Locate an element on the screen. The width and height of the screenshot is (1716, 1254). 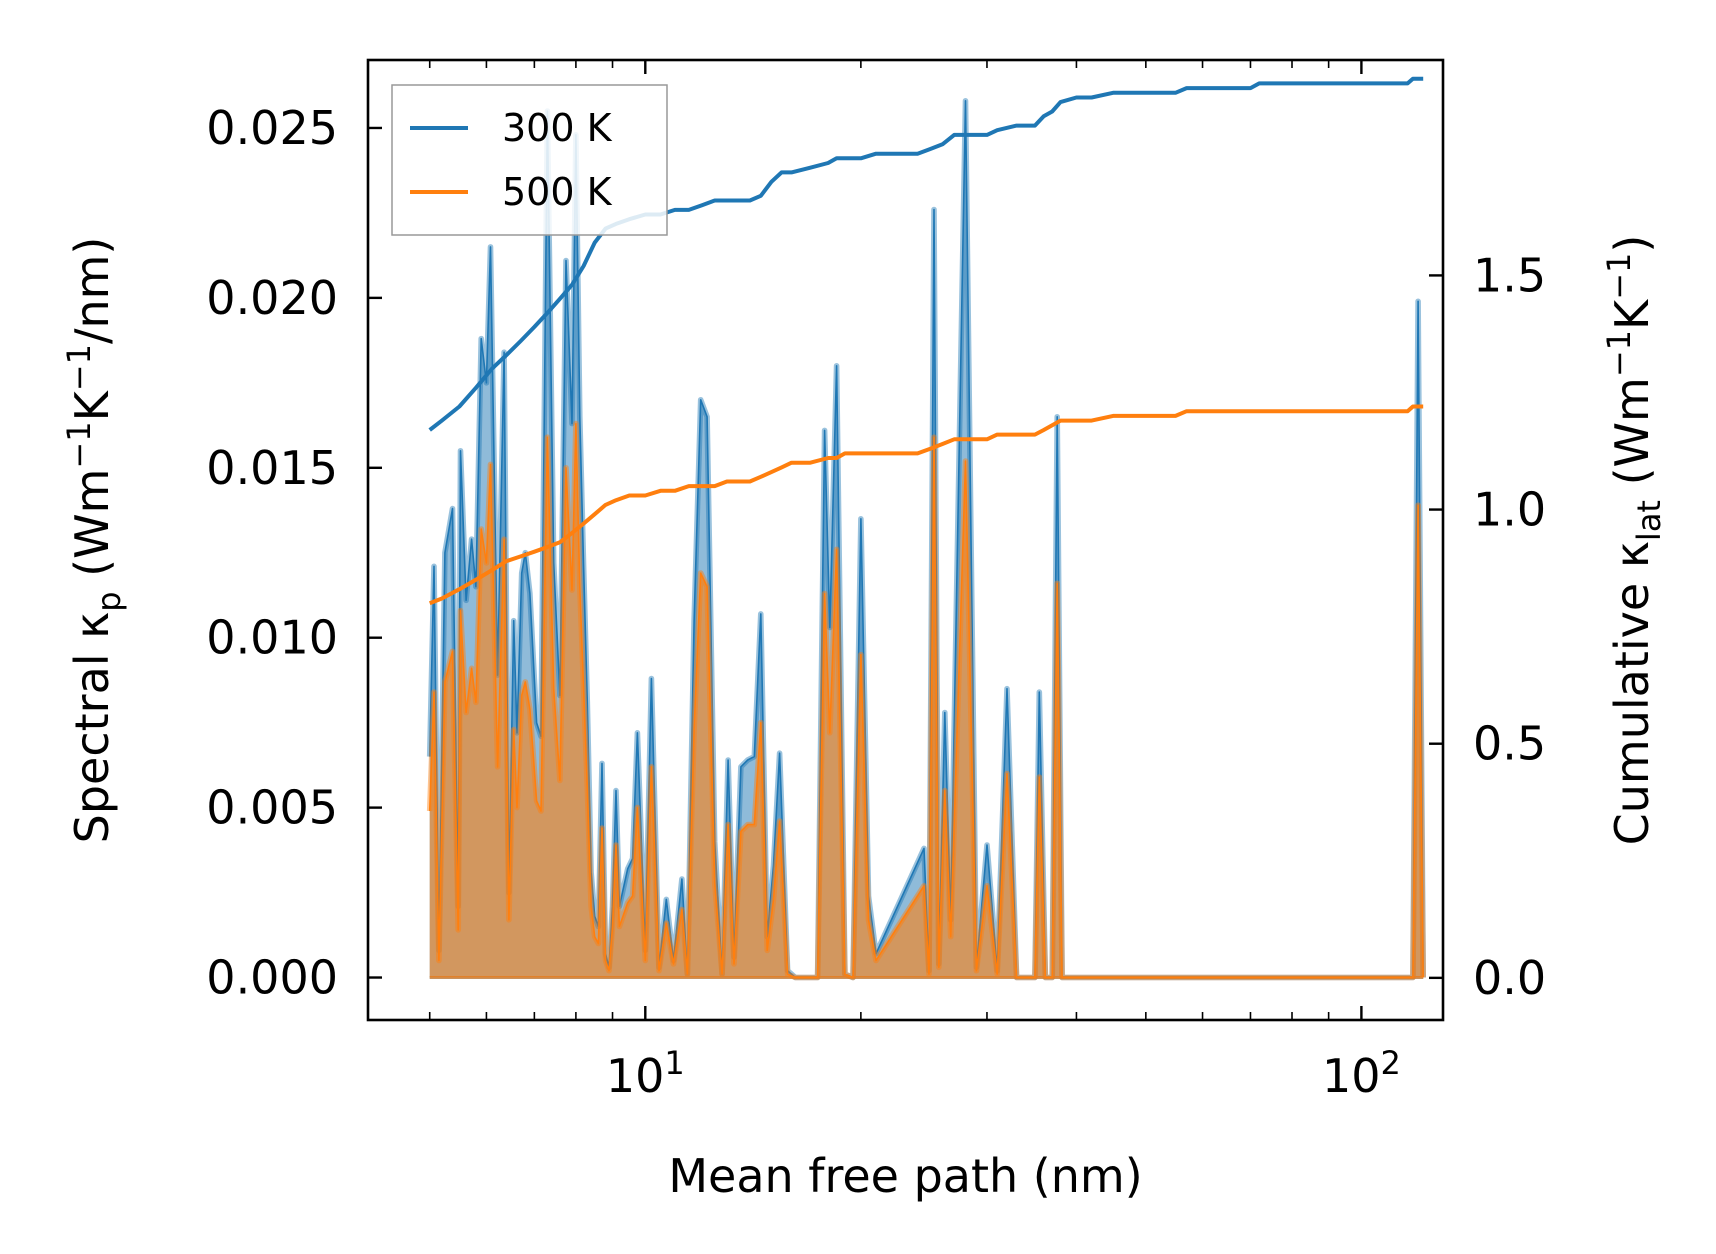
y-right-tick-label: 1.0 is located at coordinates (1509, 510).